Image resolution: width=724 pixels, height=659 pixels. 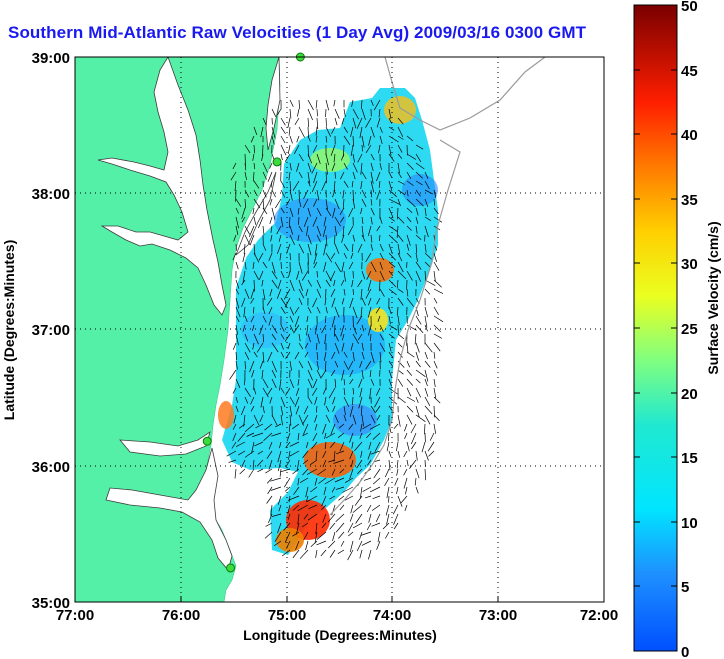 I want to click on eastern-shore-tip, so click(x=256, y=213).